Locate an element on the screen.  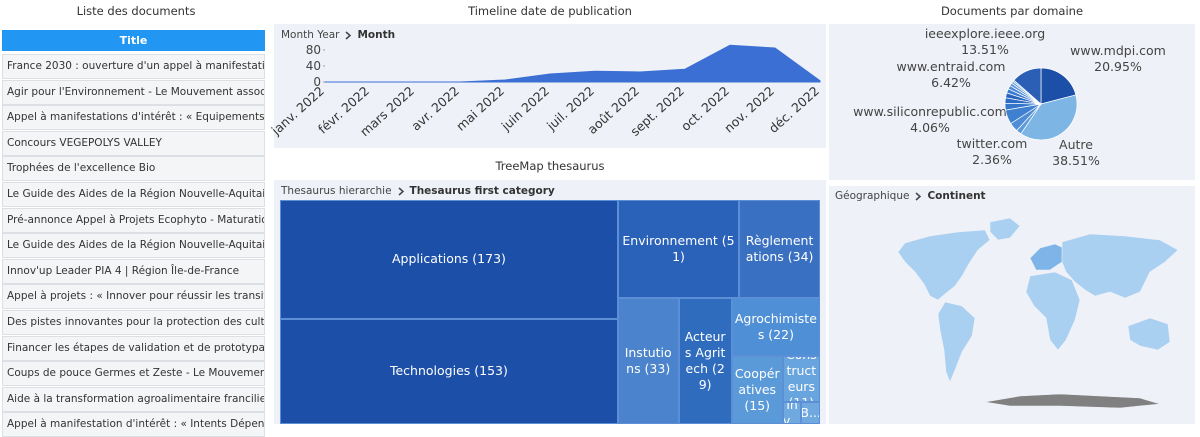
crumb: Continent is located at coordinates (956, 196).